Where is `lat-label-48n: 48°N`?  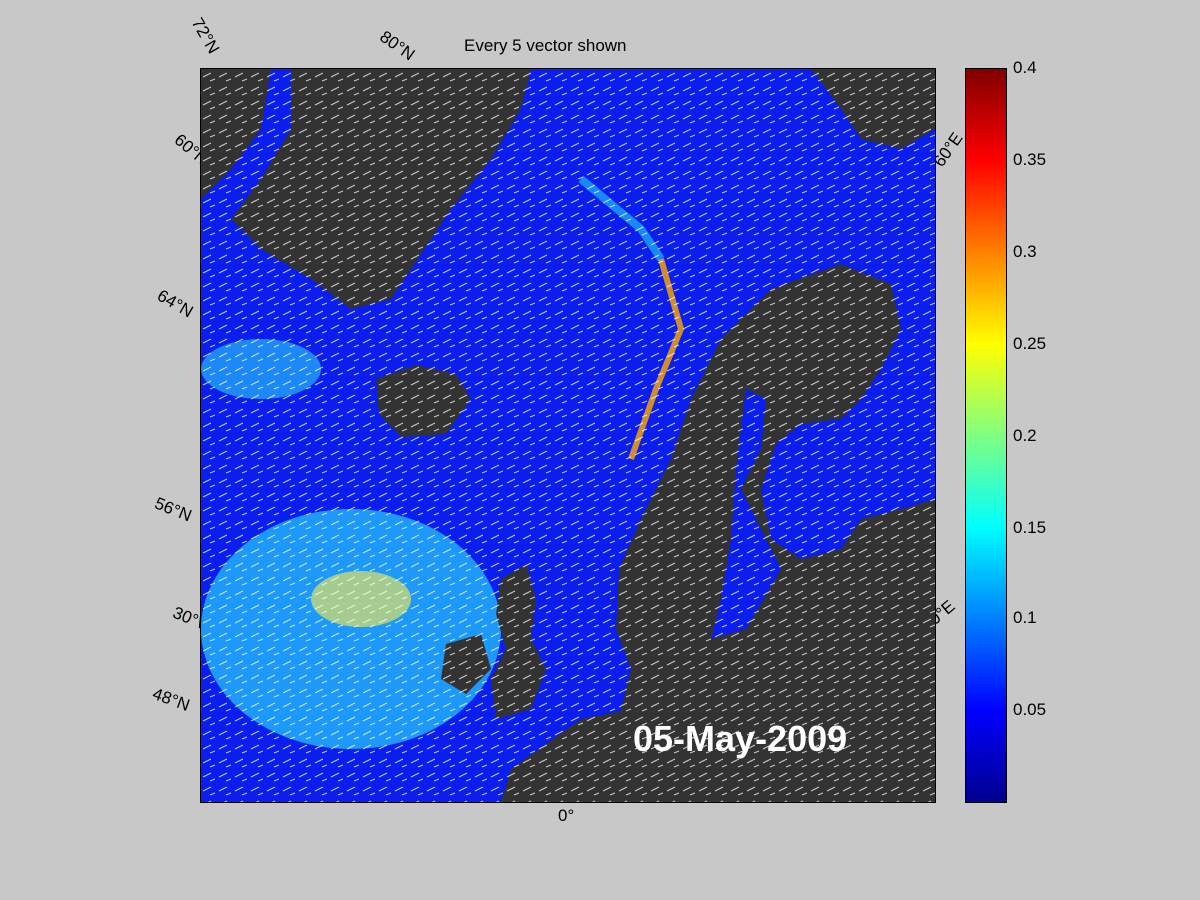
lat-label-48n: 48°N is located at coordinates (171, 699).